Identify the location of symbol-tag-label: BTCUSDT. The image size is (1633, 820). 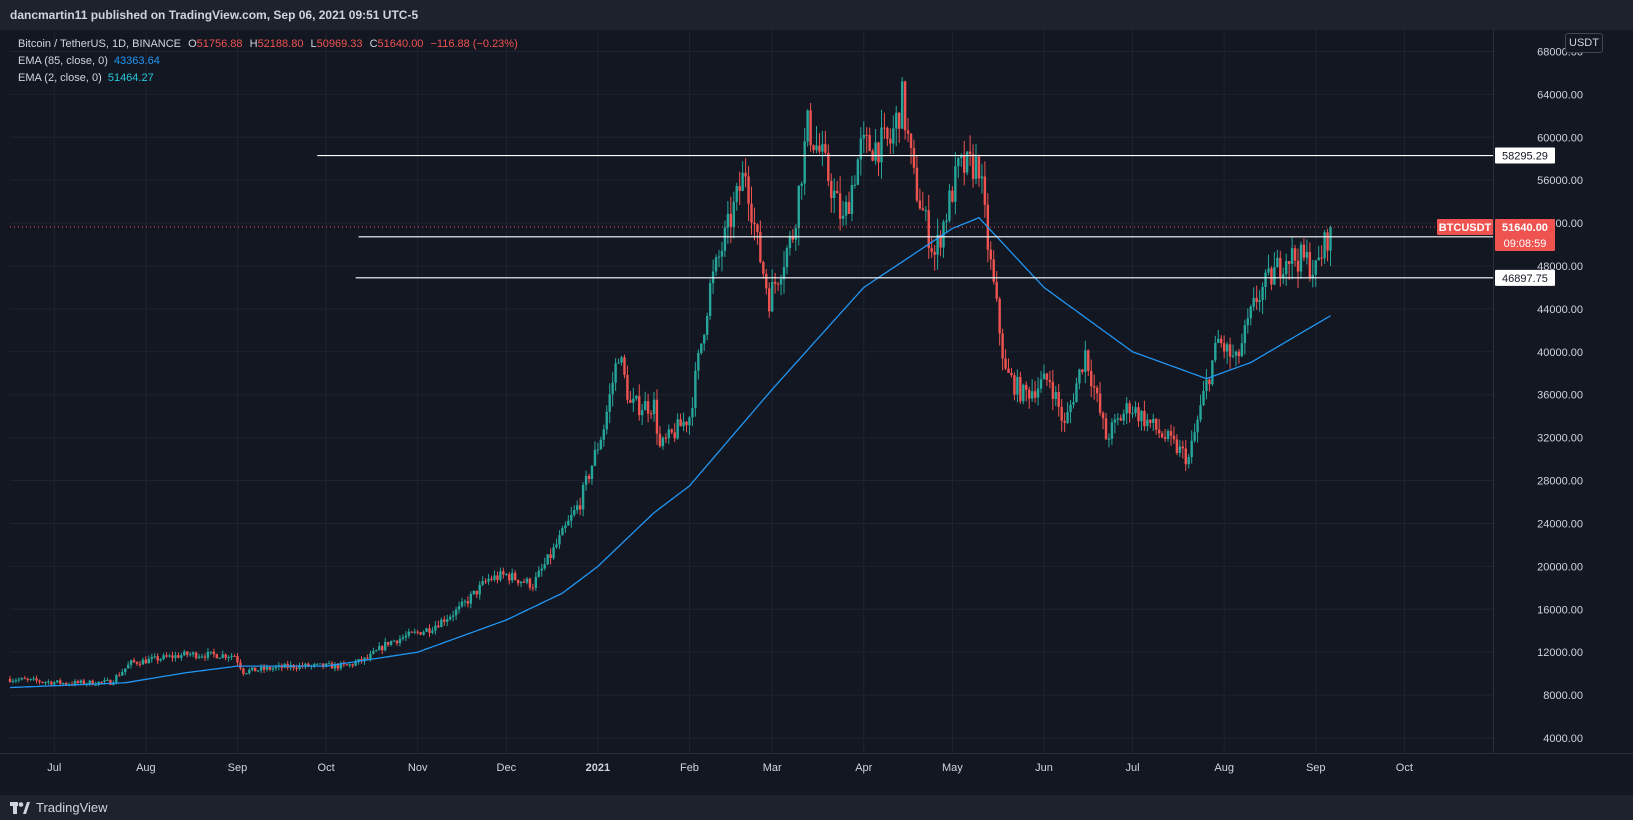
(1465, 228).